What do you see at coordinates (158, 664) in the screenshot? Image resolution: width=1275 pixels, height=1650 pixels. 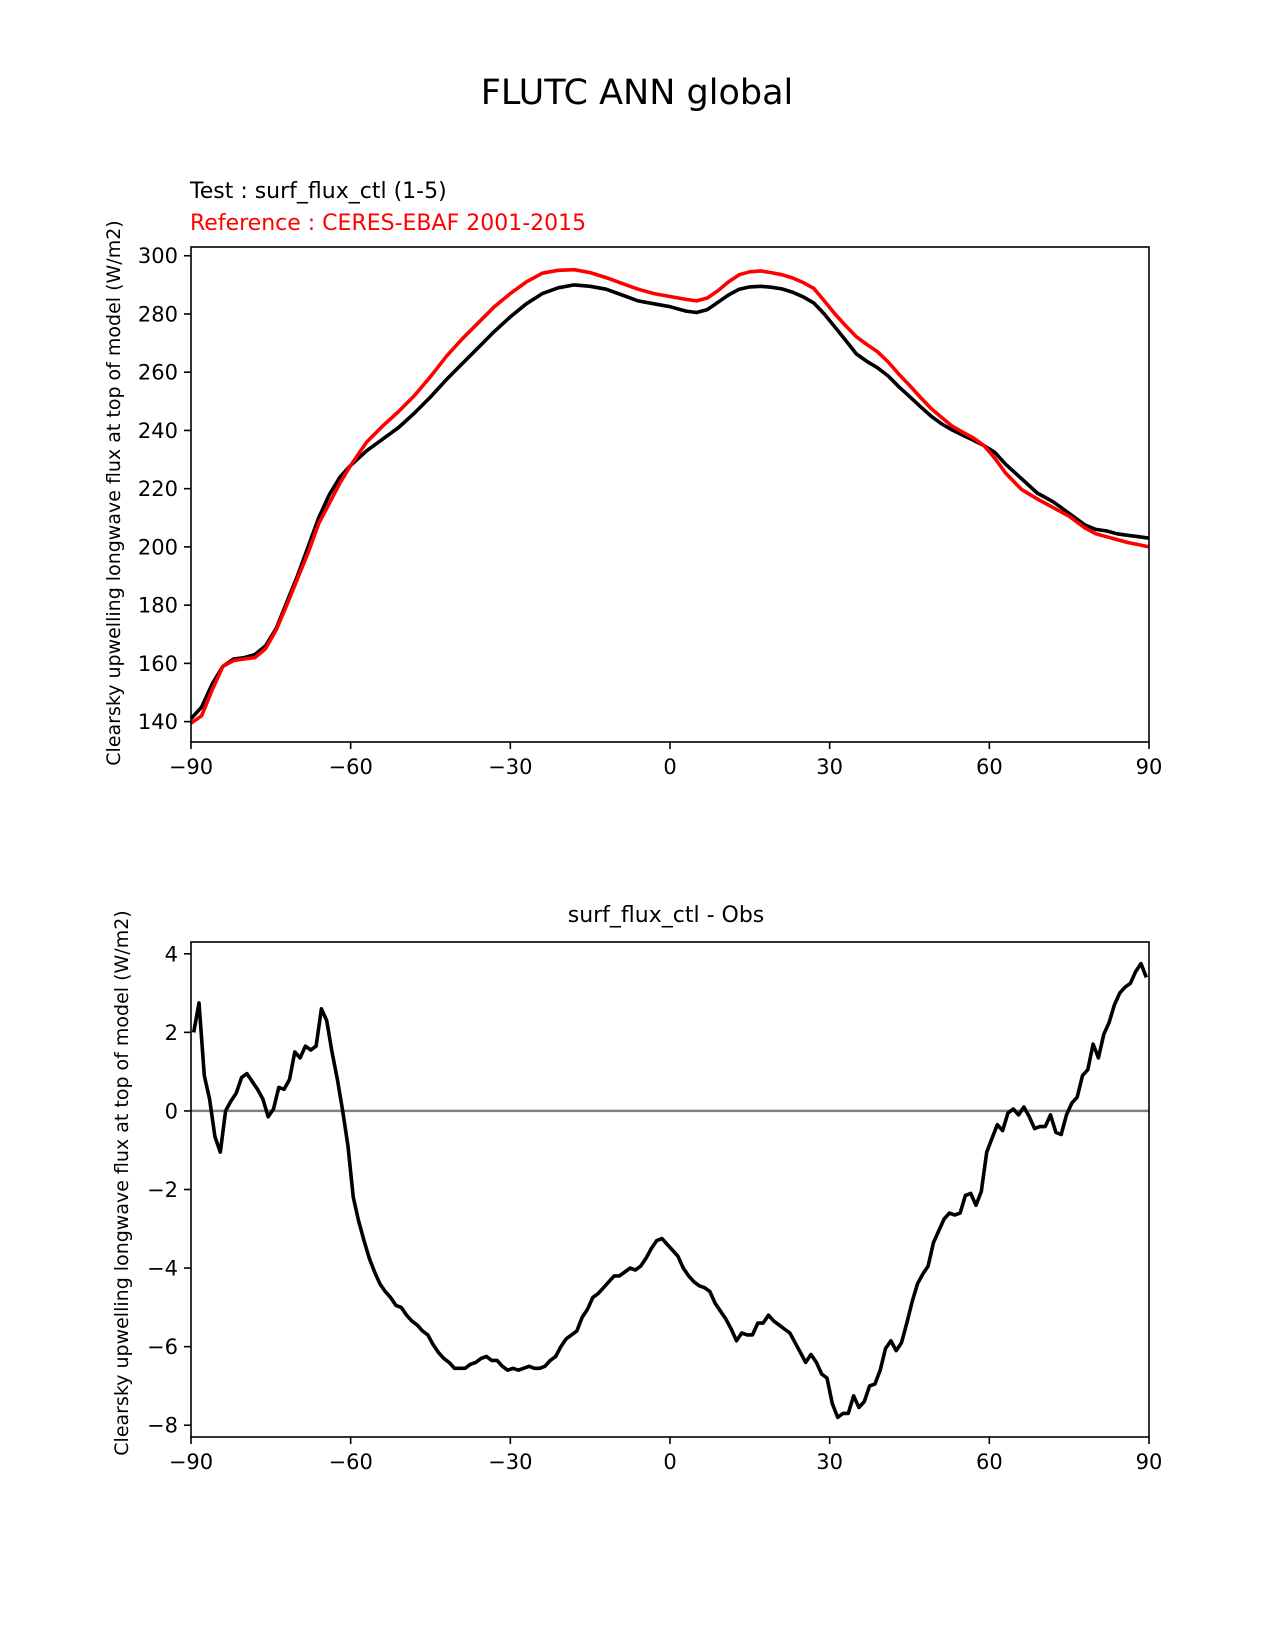 I see `top-y-tick-label: 160` at bounding box center [158, 664].